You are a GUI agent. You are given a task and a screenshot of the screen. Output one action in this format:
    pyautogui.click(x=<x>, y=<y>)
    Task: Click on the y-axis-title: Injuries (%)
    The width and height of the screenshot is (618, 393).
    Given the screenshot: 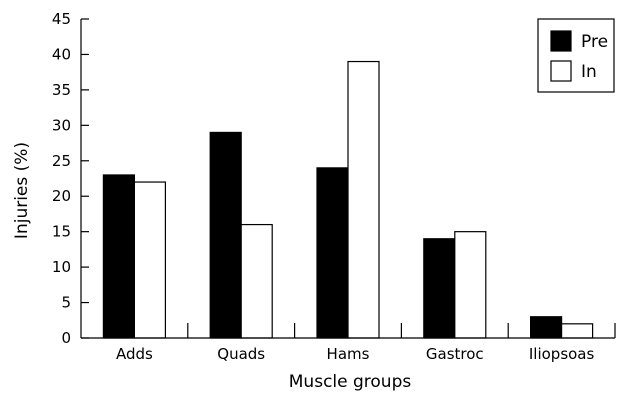 What is the action you would take?
    pyautogui.click(x=22, y=190)
    